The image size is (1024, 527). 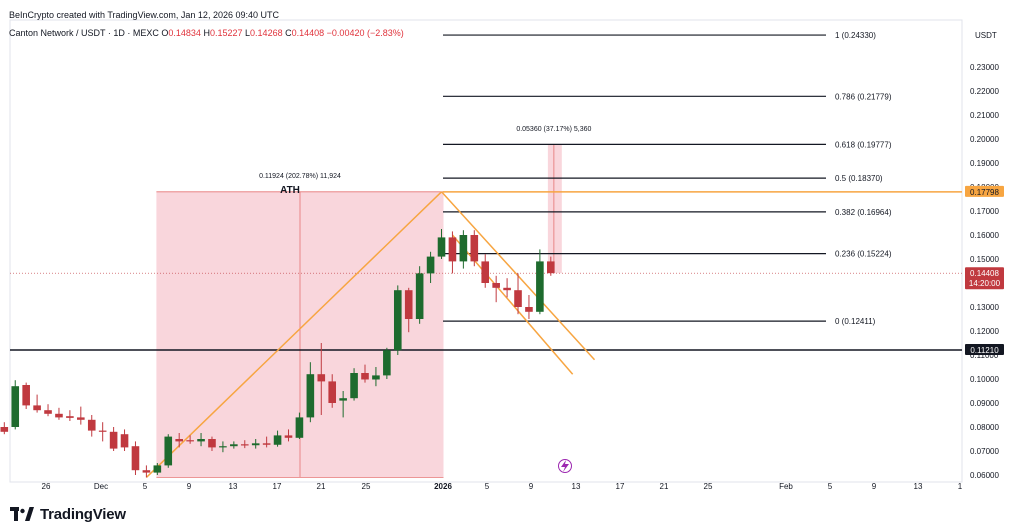 I want to click on price-change: −0.00420 (−2.83%), so click(x=365, y=33).